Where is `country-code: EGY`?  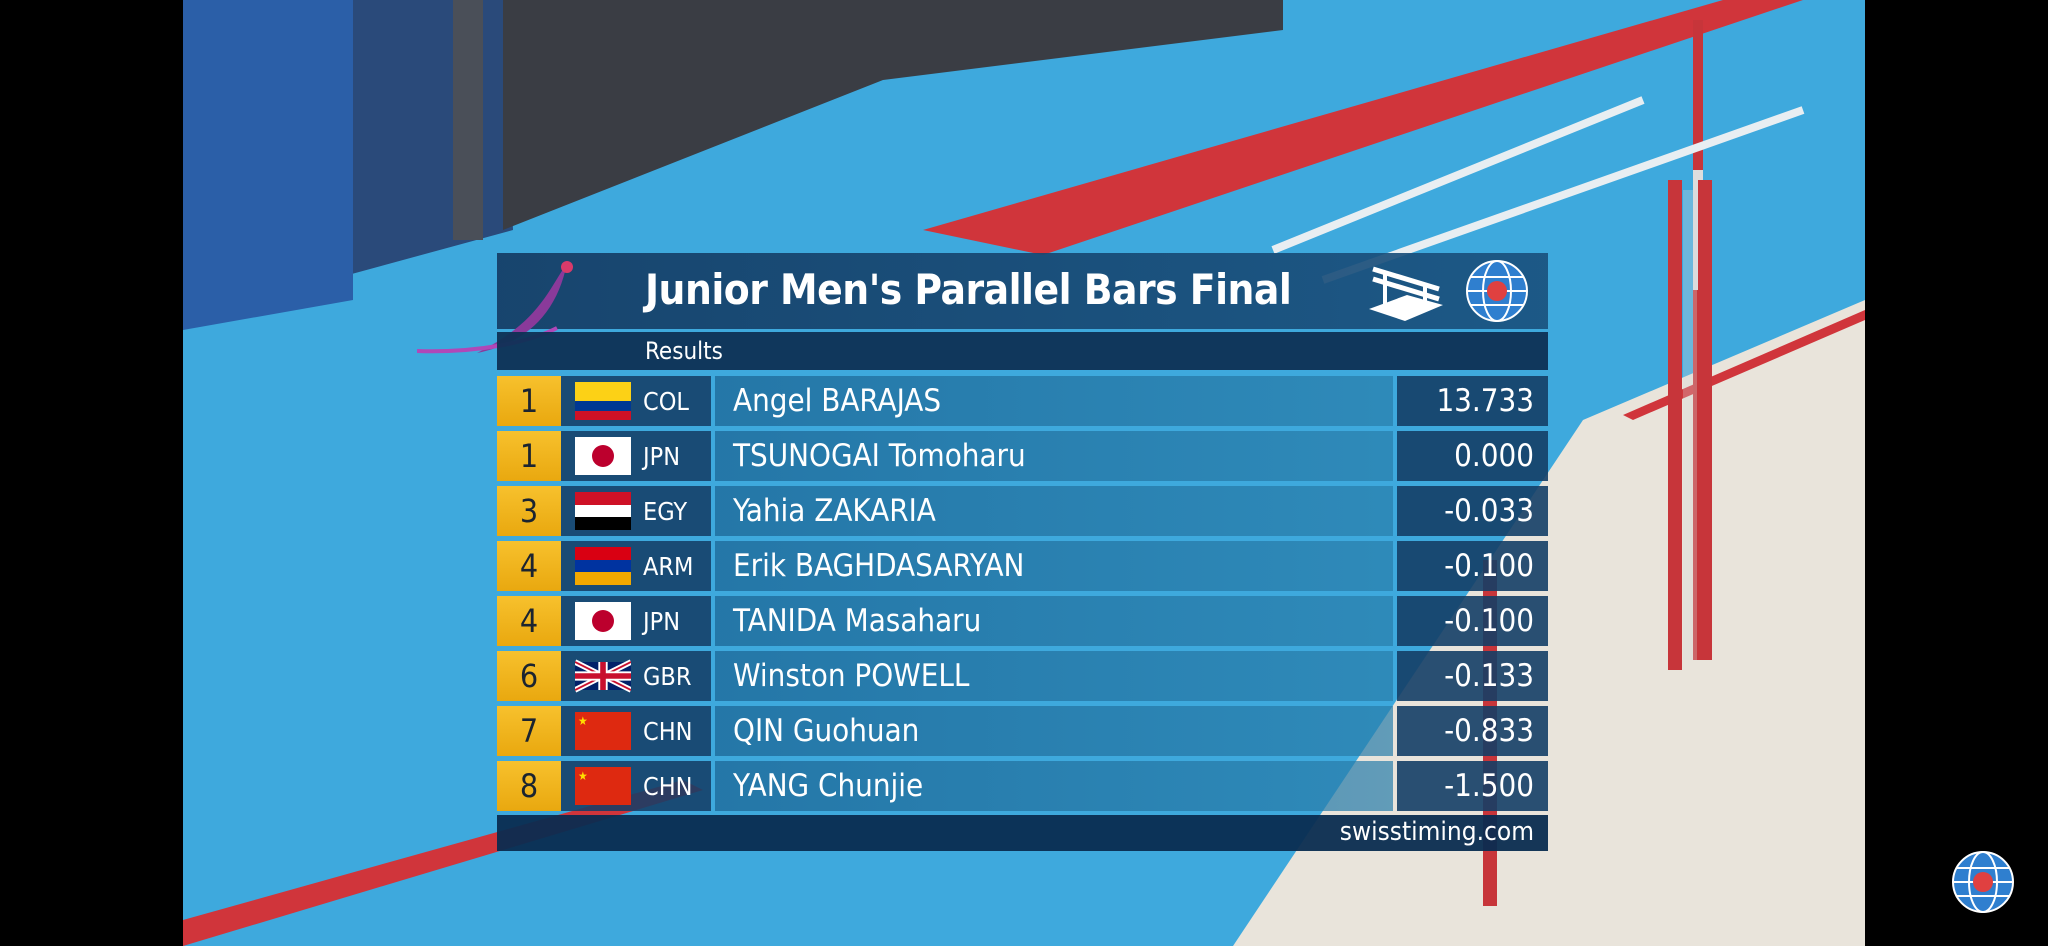 country-code: EGY is located at coordinates (665, 511).